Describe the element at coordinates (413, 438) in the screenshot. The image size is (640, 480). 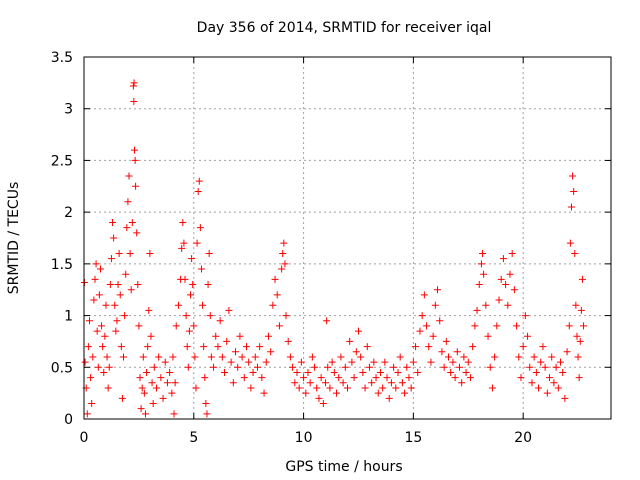
I see `x-tick-label: 15` at that location.